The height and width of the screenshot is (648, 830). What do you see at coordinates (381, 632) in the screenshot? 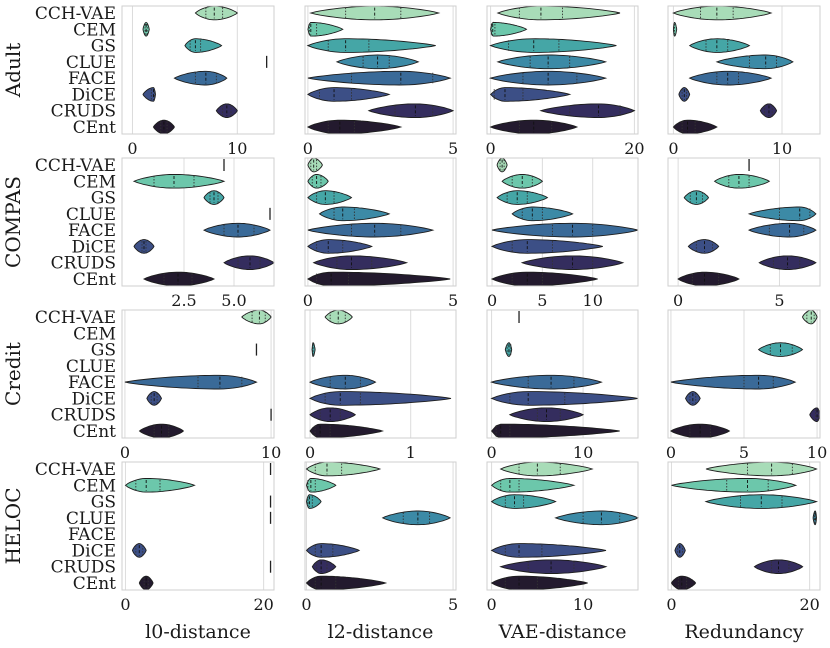
I see `column-label-l2-distance: l2-distance` at bounding box center [381, 632].